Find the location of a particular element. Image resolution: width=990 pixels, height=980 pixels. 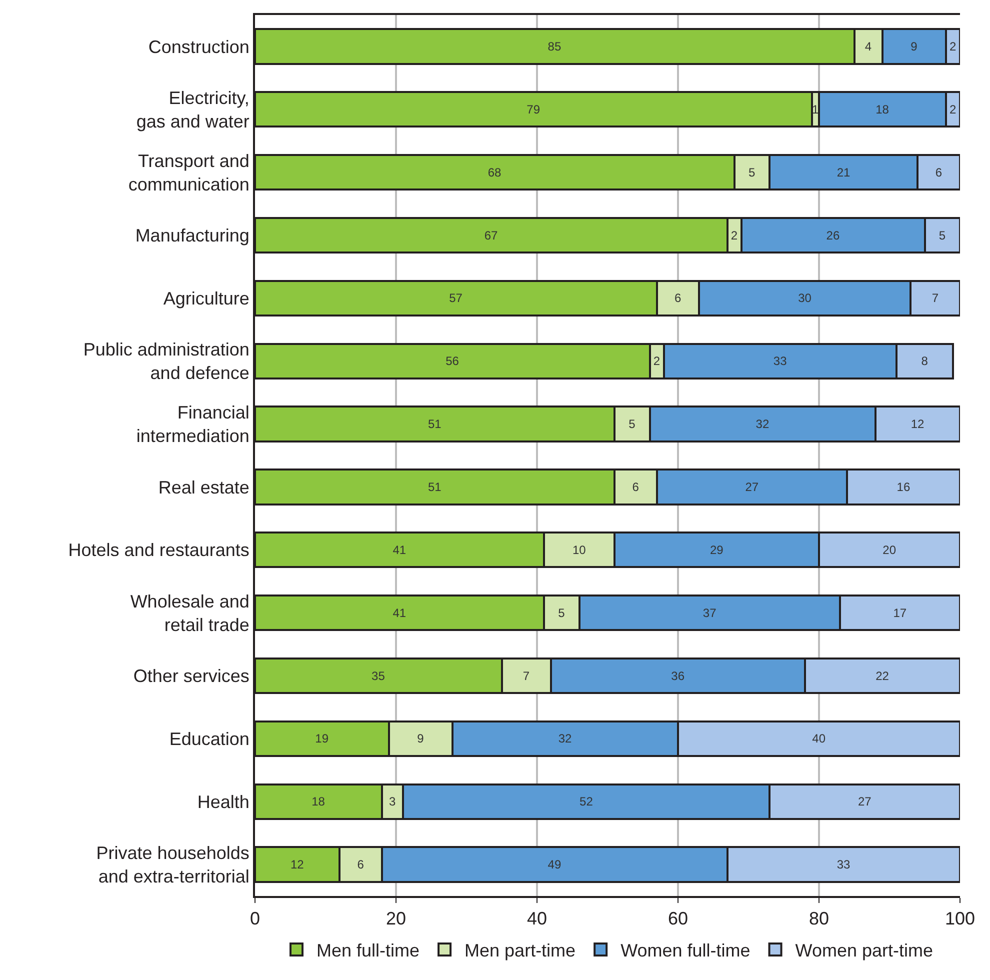

x-tick-label: 100 is located at coordinates (960, 918).